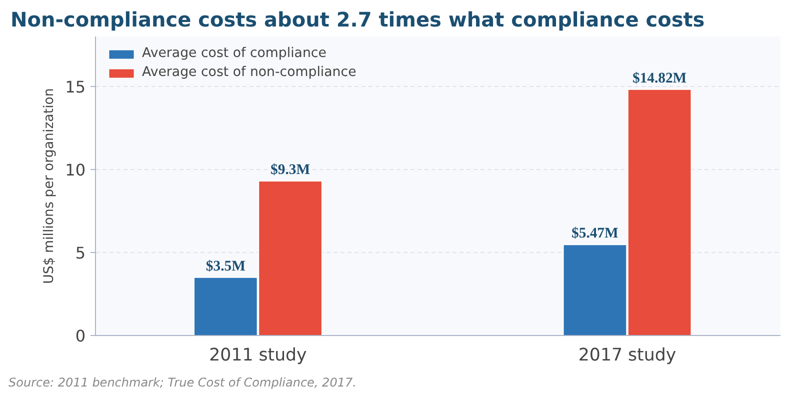  What do you see at coordinates (290, 170) in the screenshot?
I see `data-label: $9.3M` at bounding box center [290, 170].